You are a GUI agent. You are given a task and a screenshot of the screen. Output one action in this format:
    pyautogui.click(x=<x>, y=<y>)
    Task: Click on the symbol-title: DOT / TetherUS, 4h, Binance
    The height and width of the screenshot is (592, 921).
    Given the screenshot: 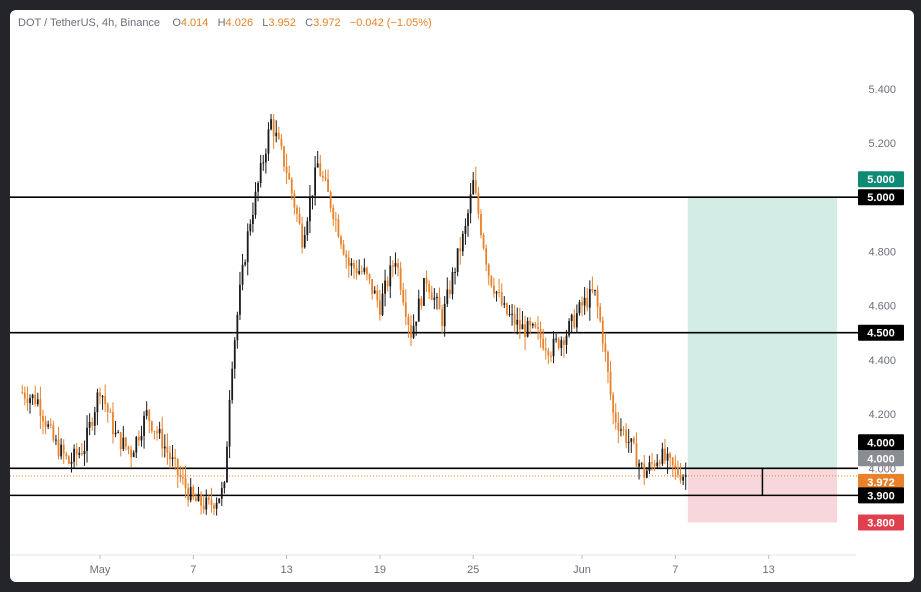 What is the action you would take?
    pyautogui.click(x=89, y=23)
    